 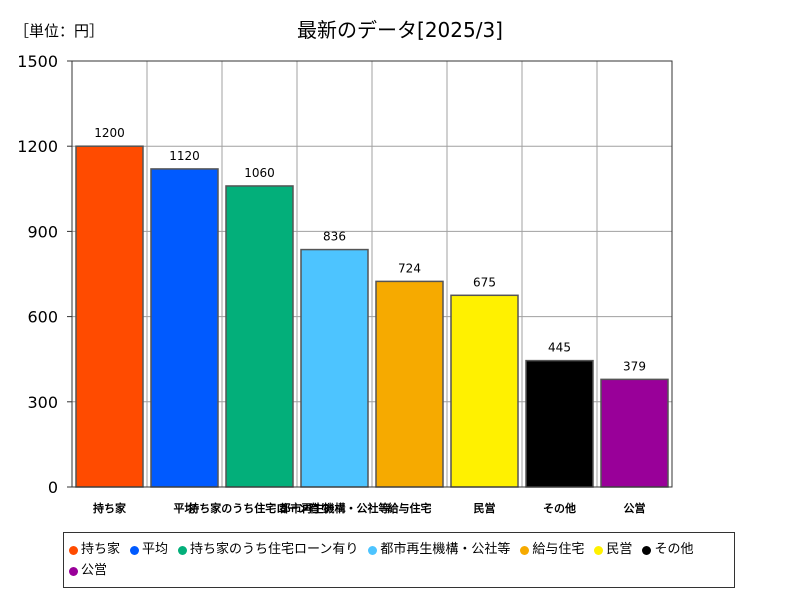 I want to click on data-label: 724, so click(x=409, y=268).